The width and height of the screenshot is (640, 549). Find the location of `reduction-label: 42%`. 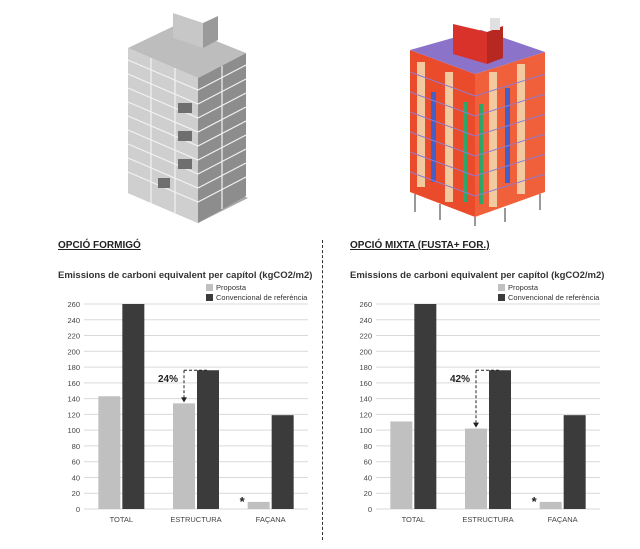

reduction-label: 42% is located at coordinates (460, 379).